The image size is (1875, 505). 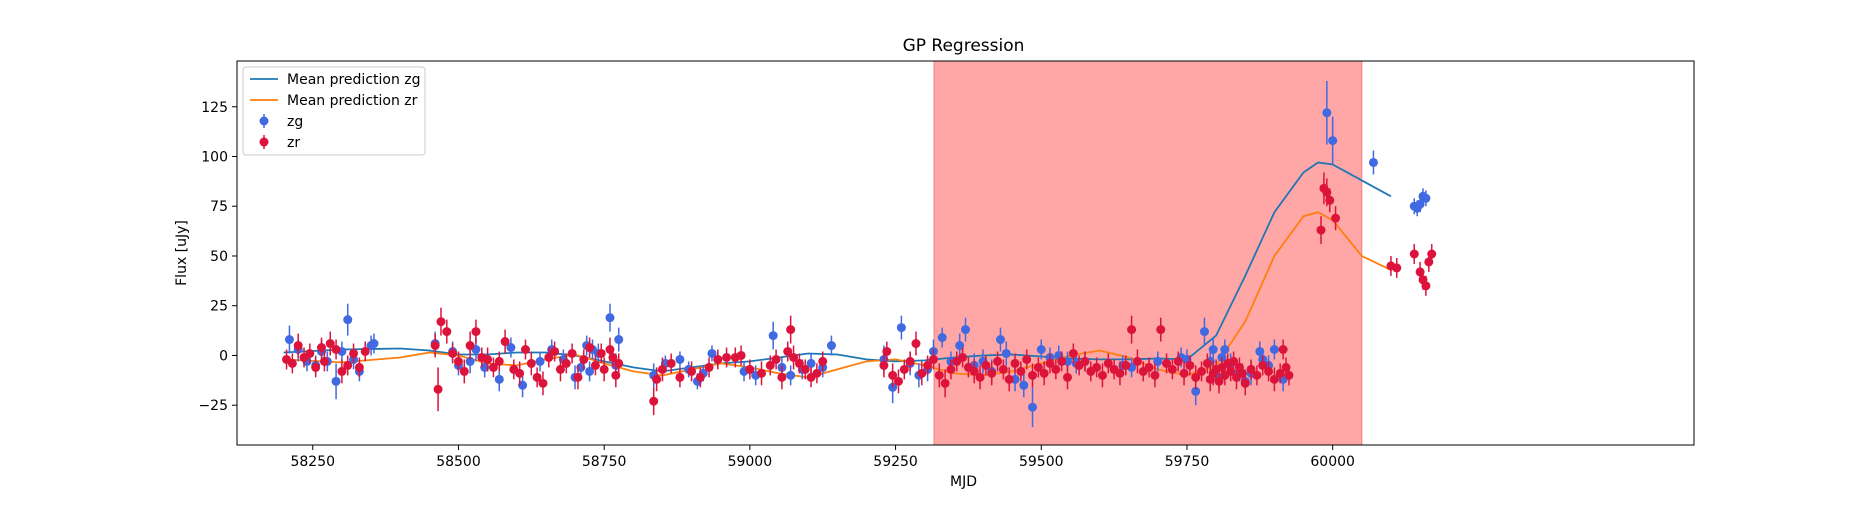 What do you see at coordinates (264, 142) in the screenshot?
I see `legend-marker-swatch` at bounding box center [264, 142].